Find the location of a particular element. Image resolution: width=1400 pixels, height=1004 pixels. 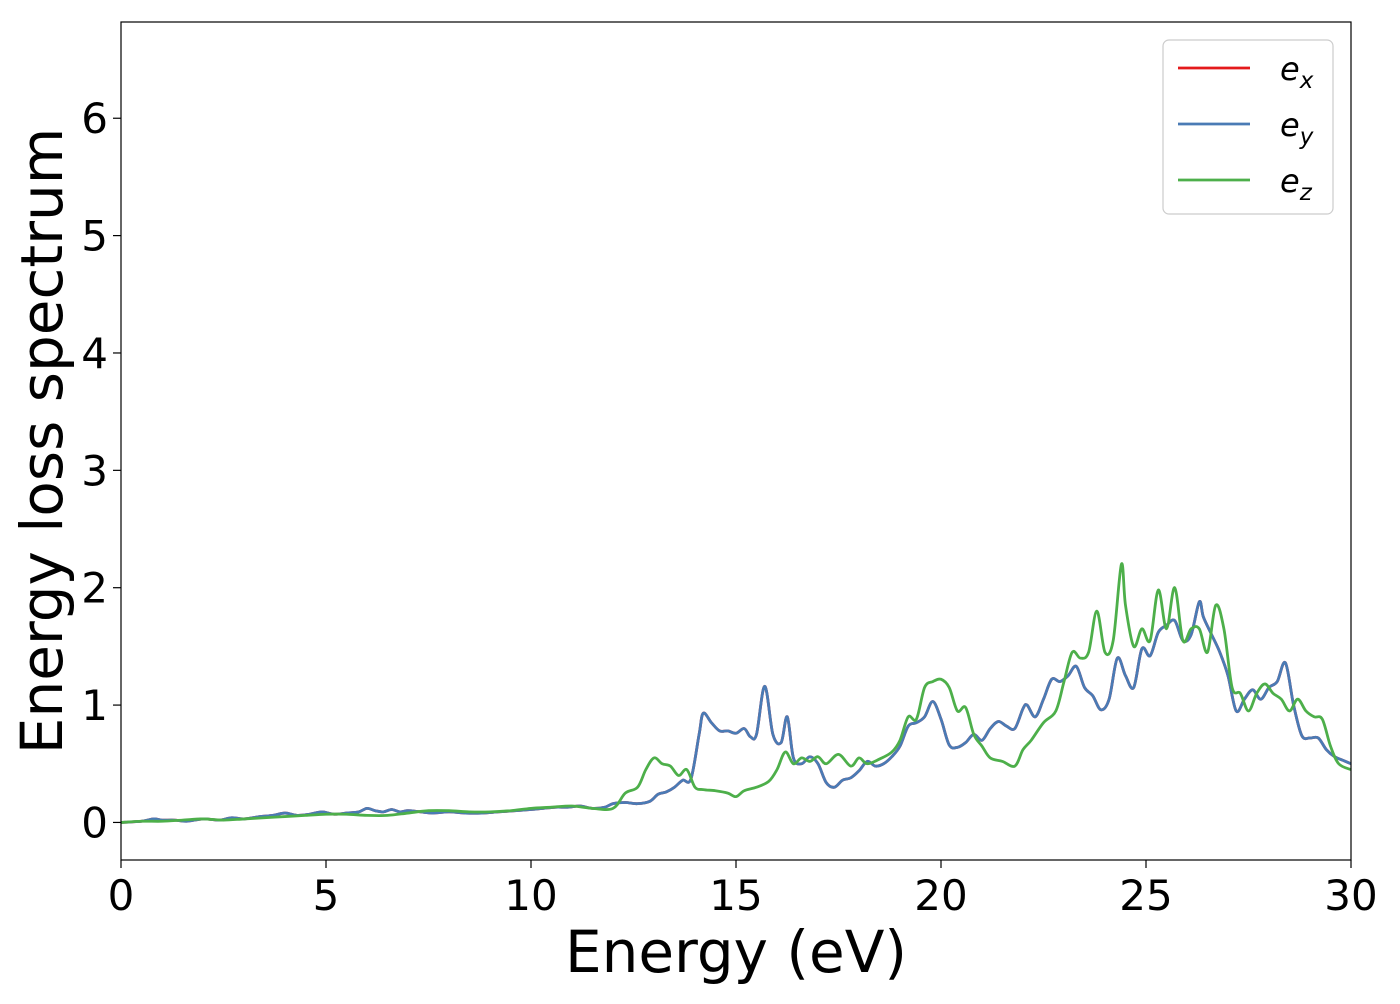

x-axis-ticks: 0 5 10 15 20 25 30 is located at coordinates (743, 890).